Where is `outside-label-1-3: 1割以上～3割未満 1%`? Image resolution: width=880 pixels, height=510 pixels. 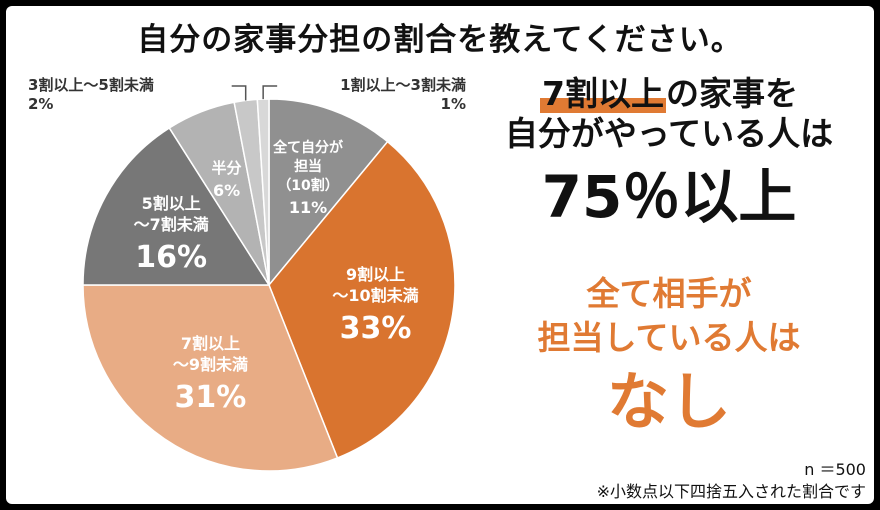 outside-label-1-3: 1割以上～3割未満 1% is located at coordinates (371, 95).